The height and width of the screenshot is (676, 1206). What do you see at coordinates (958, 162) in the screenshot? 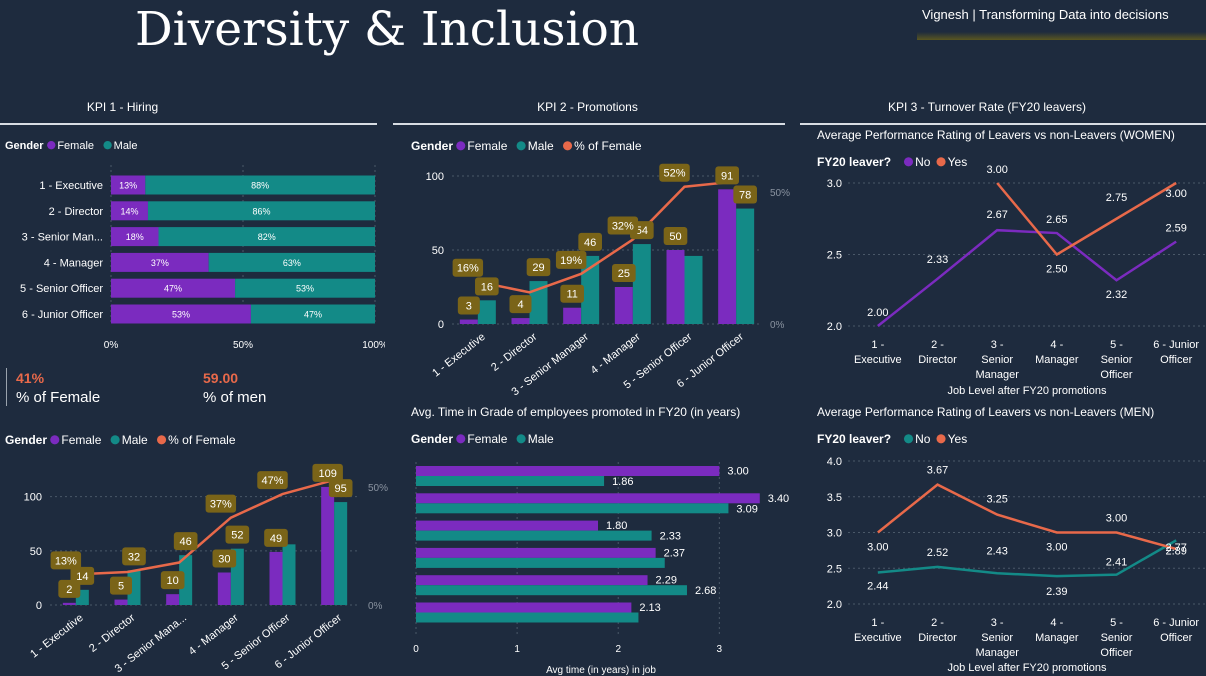
I see `legend-item: Yes` at bounding box center [958, 162].